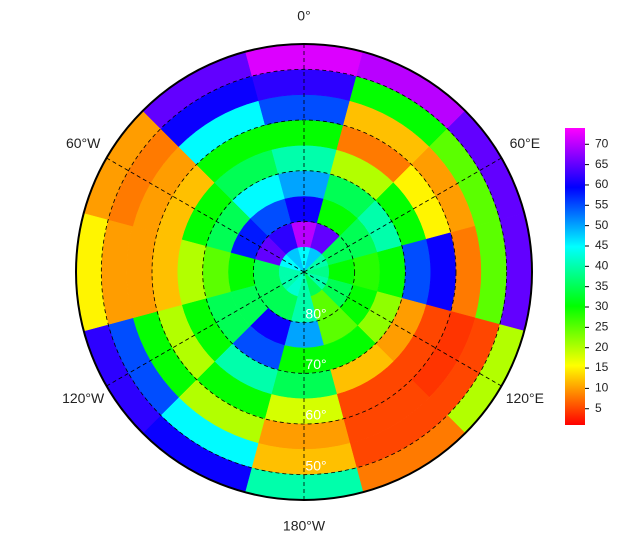  What do you see at coordinates (525, 143) in the screenshot?
I see `lon-label: 60°E` at bounding box center [525, 143].